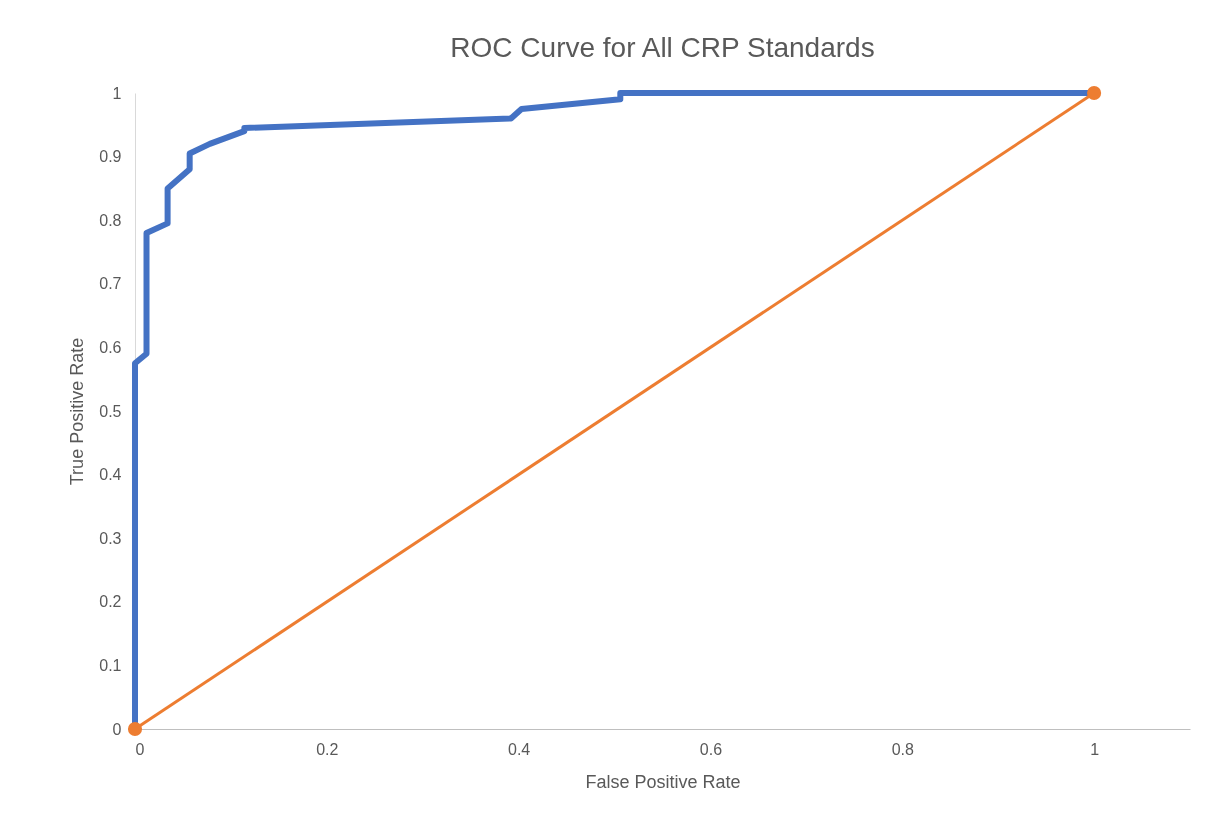 This screenshot has height=820, width=1230. I want to click on y-tick-label: 0.1, so click(110, 665).